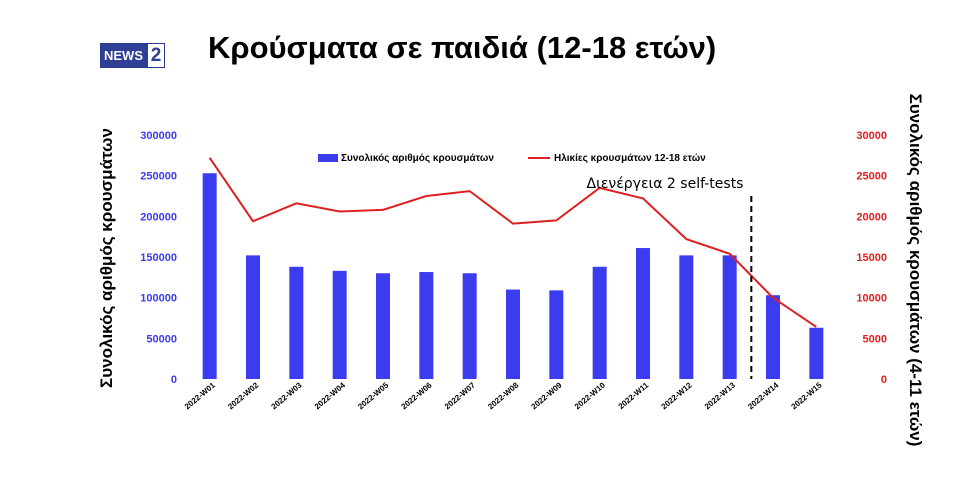 The image size is (960, 490). What do you see at coordinates (665, 184) in the screenshot?
I see `annotation-label: Διενέργεια 2 self-tests` at bounding box center [665, 184].